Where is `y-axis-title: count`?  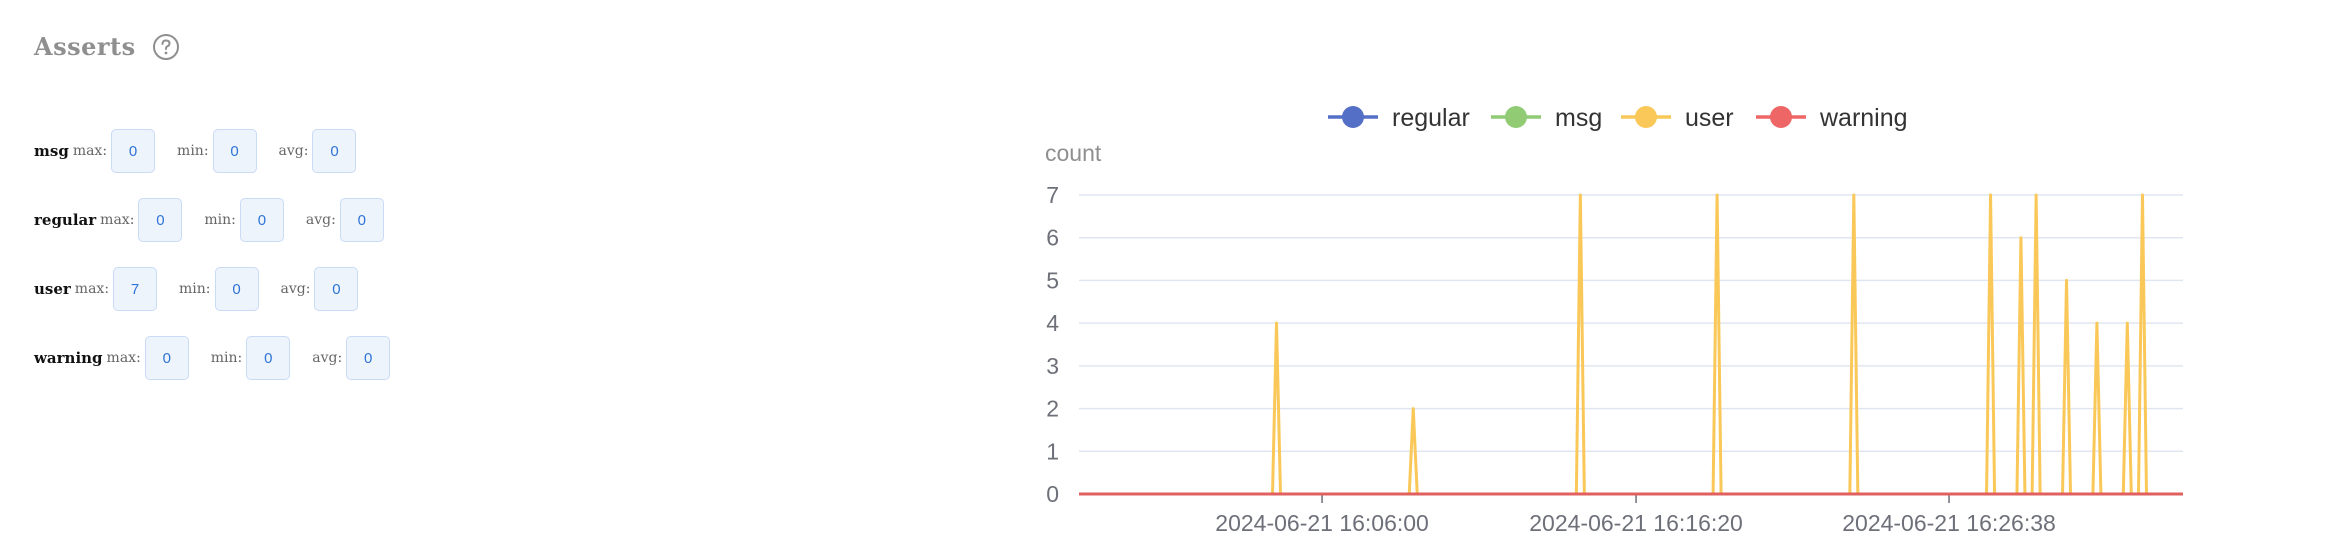 y-axis-title: count is located at coordinates (1073, 153).